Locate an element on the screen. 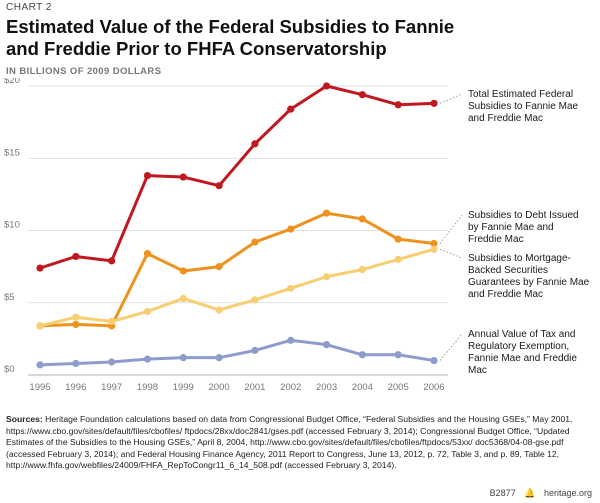 The height and width of the screenshot is (503, 600). legend-label: Subsidies to Fannie Mae is located at coordinates (523, 106).